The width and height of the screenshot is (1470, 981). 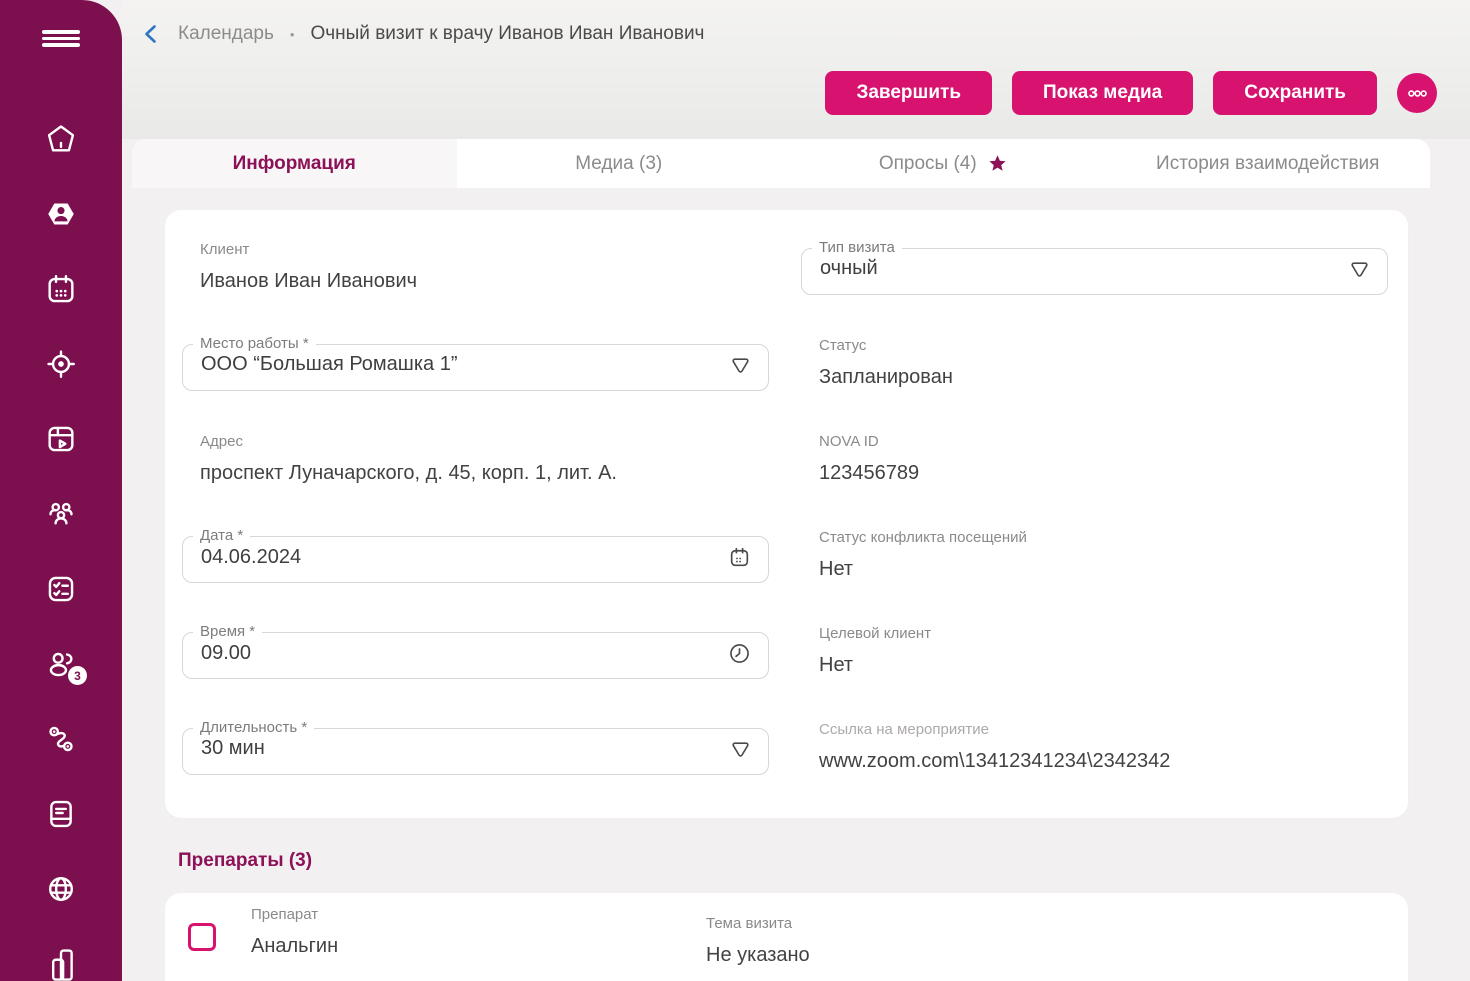 I want to click on sidebar-item-docs, so click(x=61, y=814).